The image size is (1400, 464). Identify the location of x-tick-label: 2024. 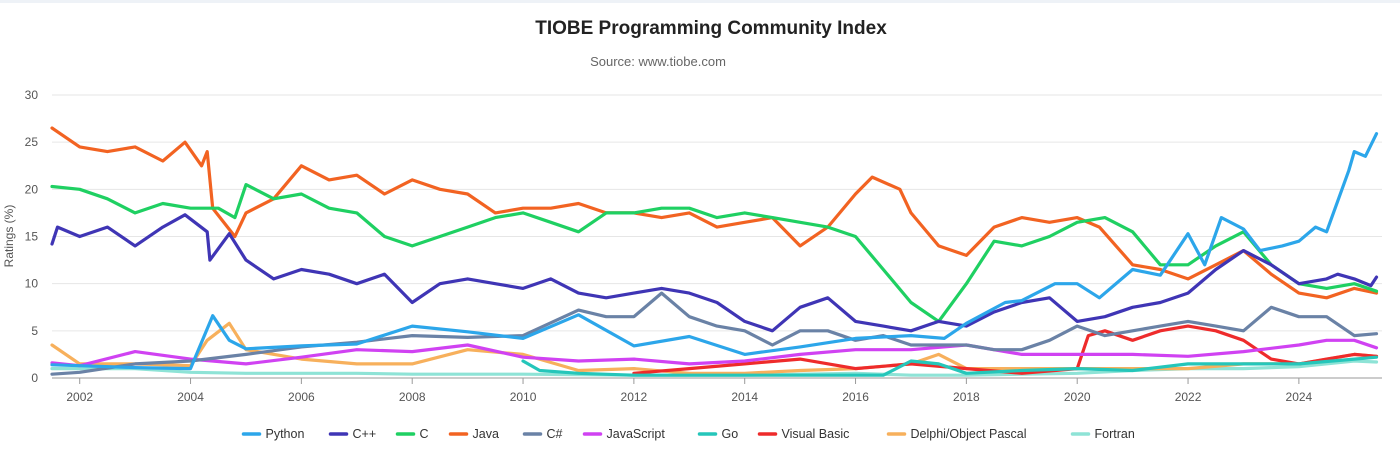
(1299, 397).